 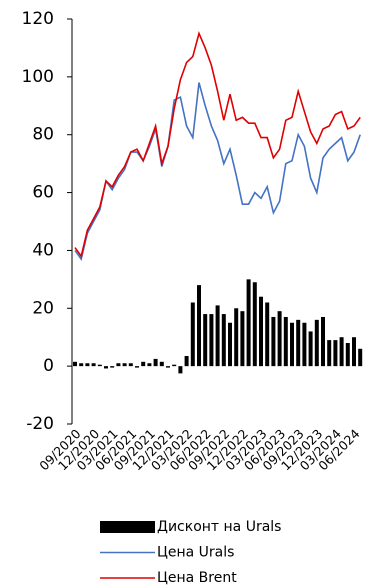 I want to click on y-tick-label: 80, so click(x=43, y=135).